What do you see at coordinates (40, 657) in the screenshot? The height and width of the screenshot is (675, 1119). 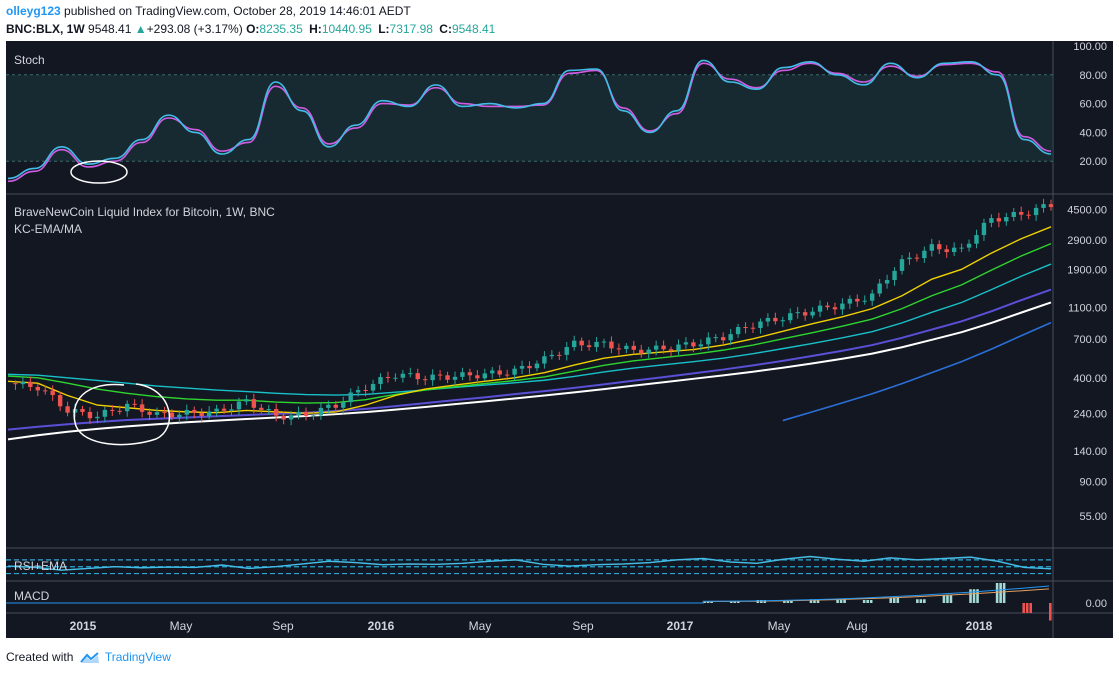 I see `created-with-text: Created with` at bounding box center [40, 657].